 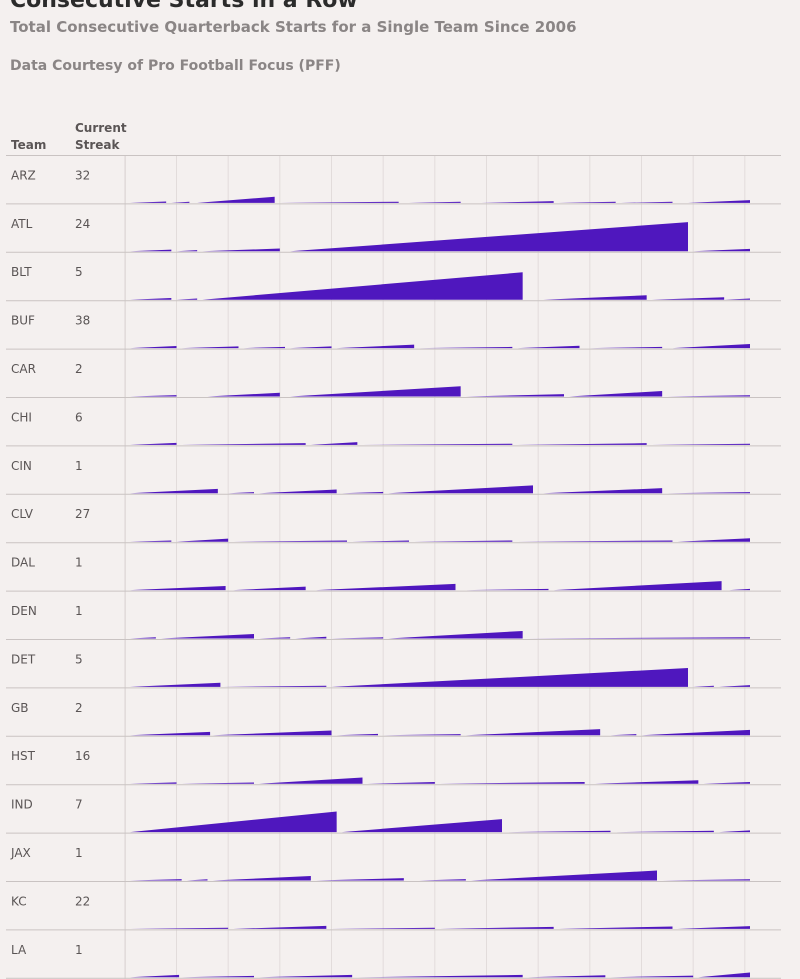 What do you see at coordinates (23, 563) in the screenshot?
I see `team-label: DAL` at bounding box center [23, 563].